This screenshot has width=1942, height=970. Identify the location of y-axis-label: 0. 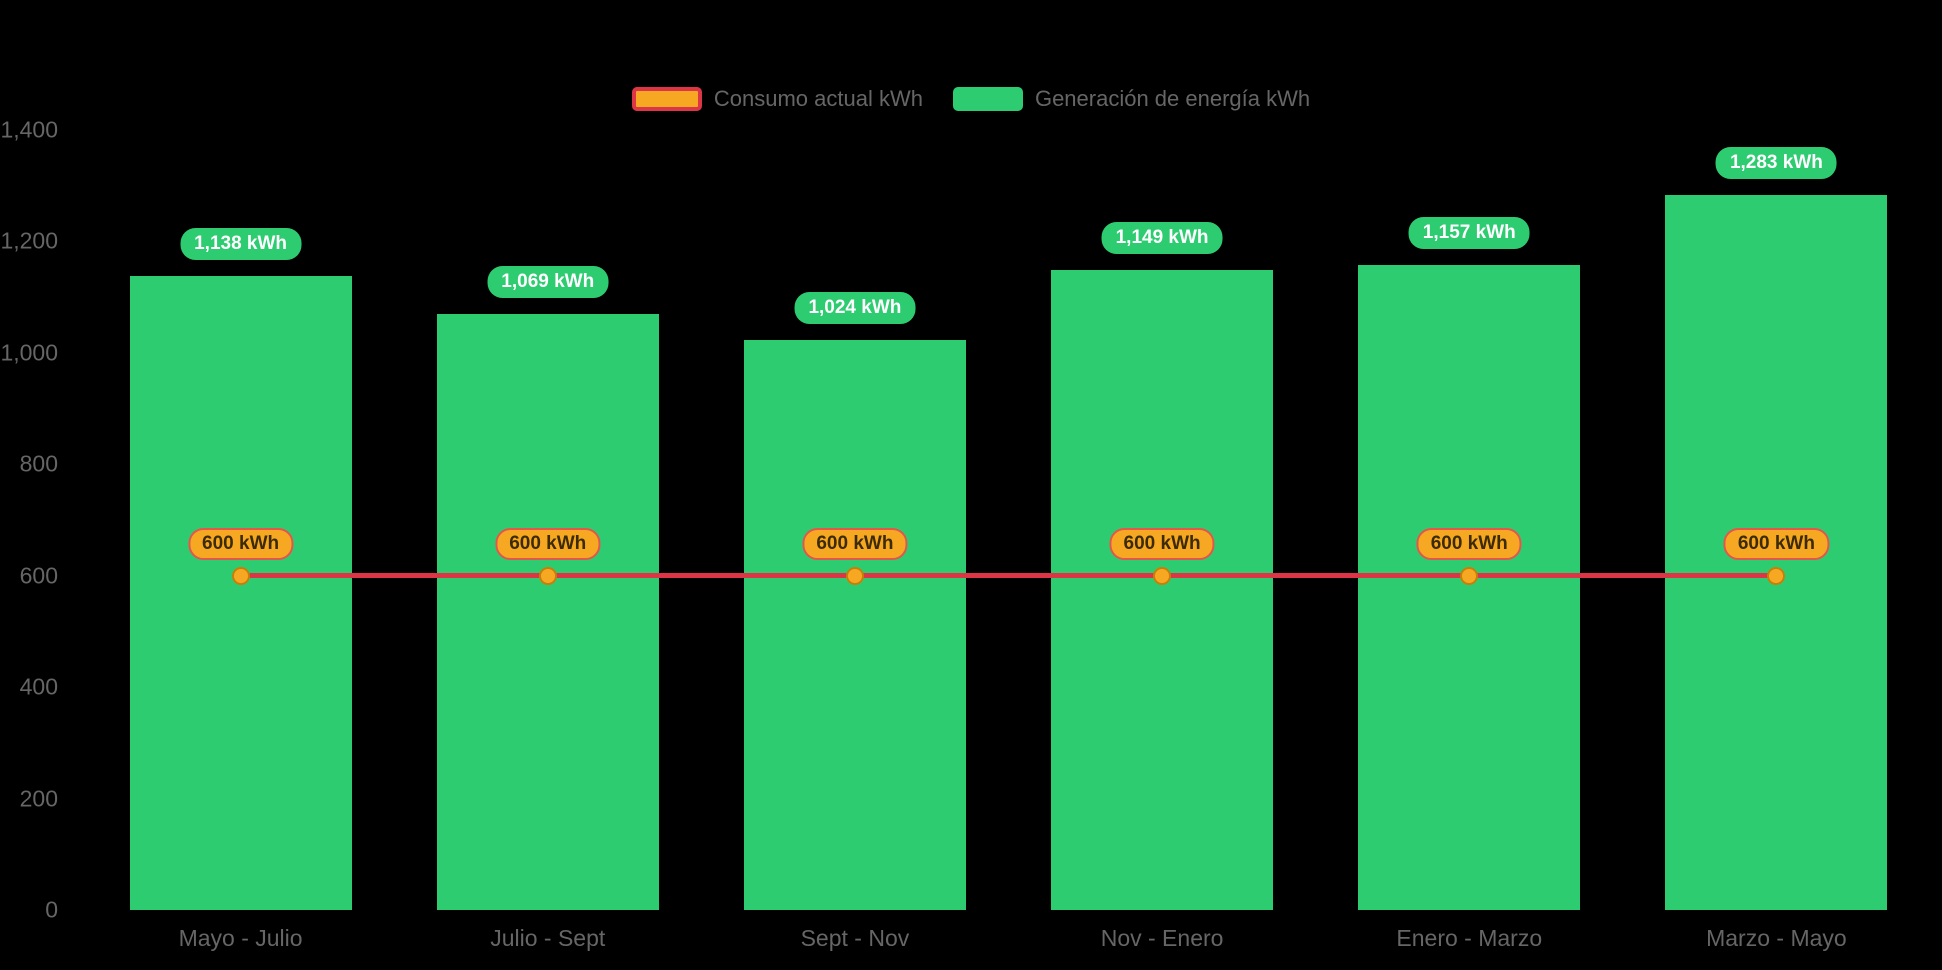
(51, 909).